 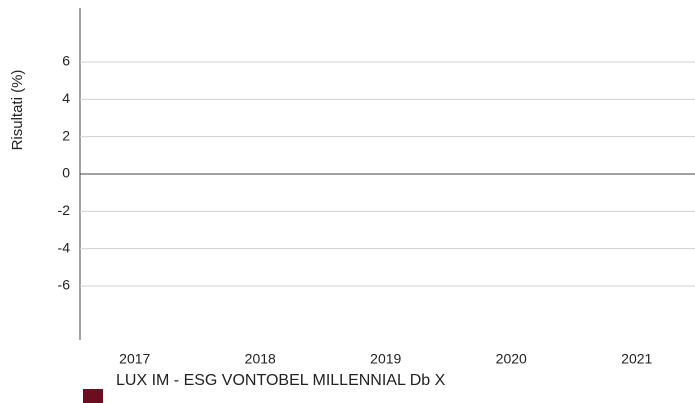 What do you see at coordinates (134, 359) in the screenshot?
I see `x-tick-label: 2017` at bounding box center [134, 359].